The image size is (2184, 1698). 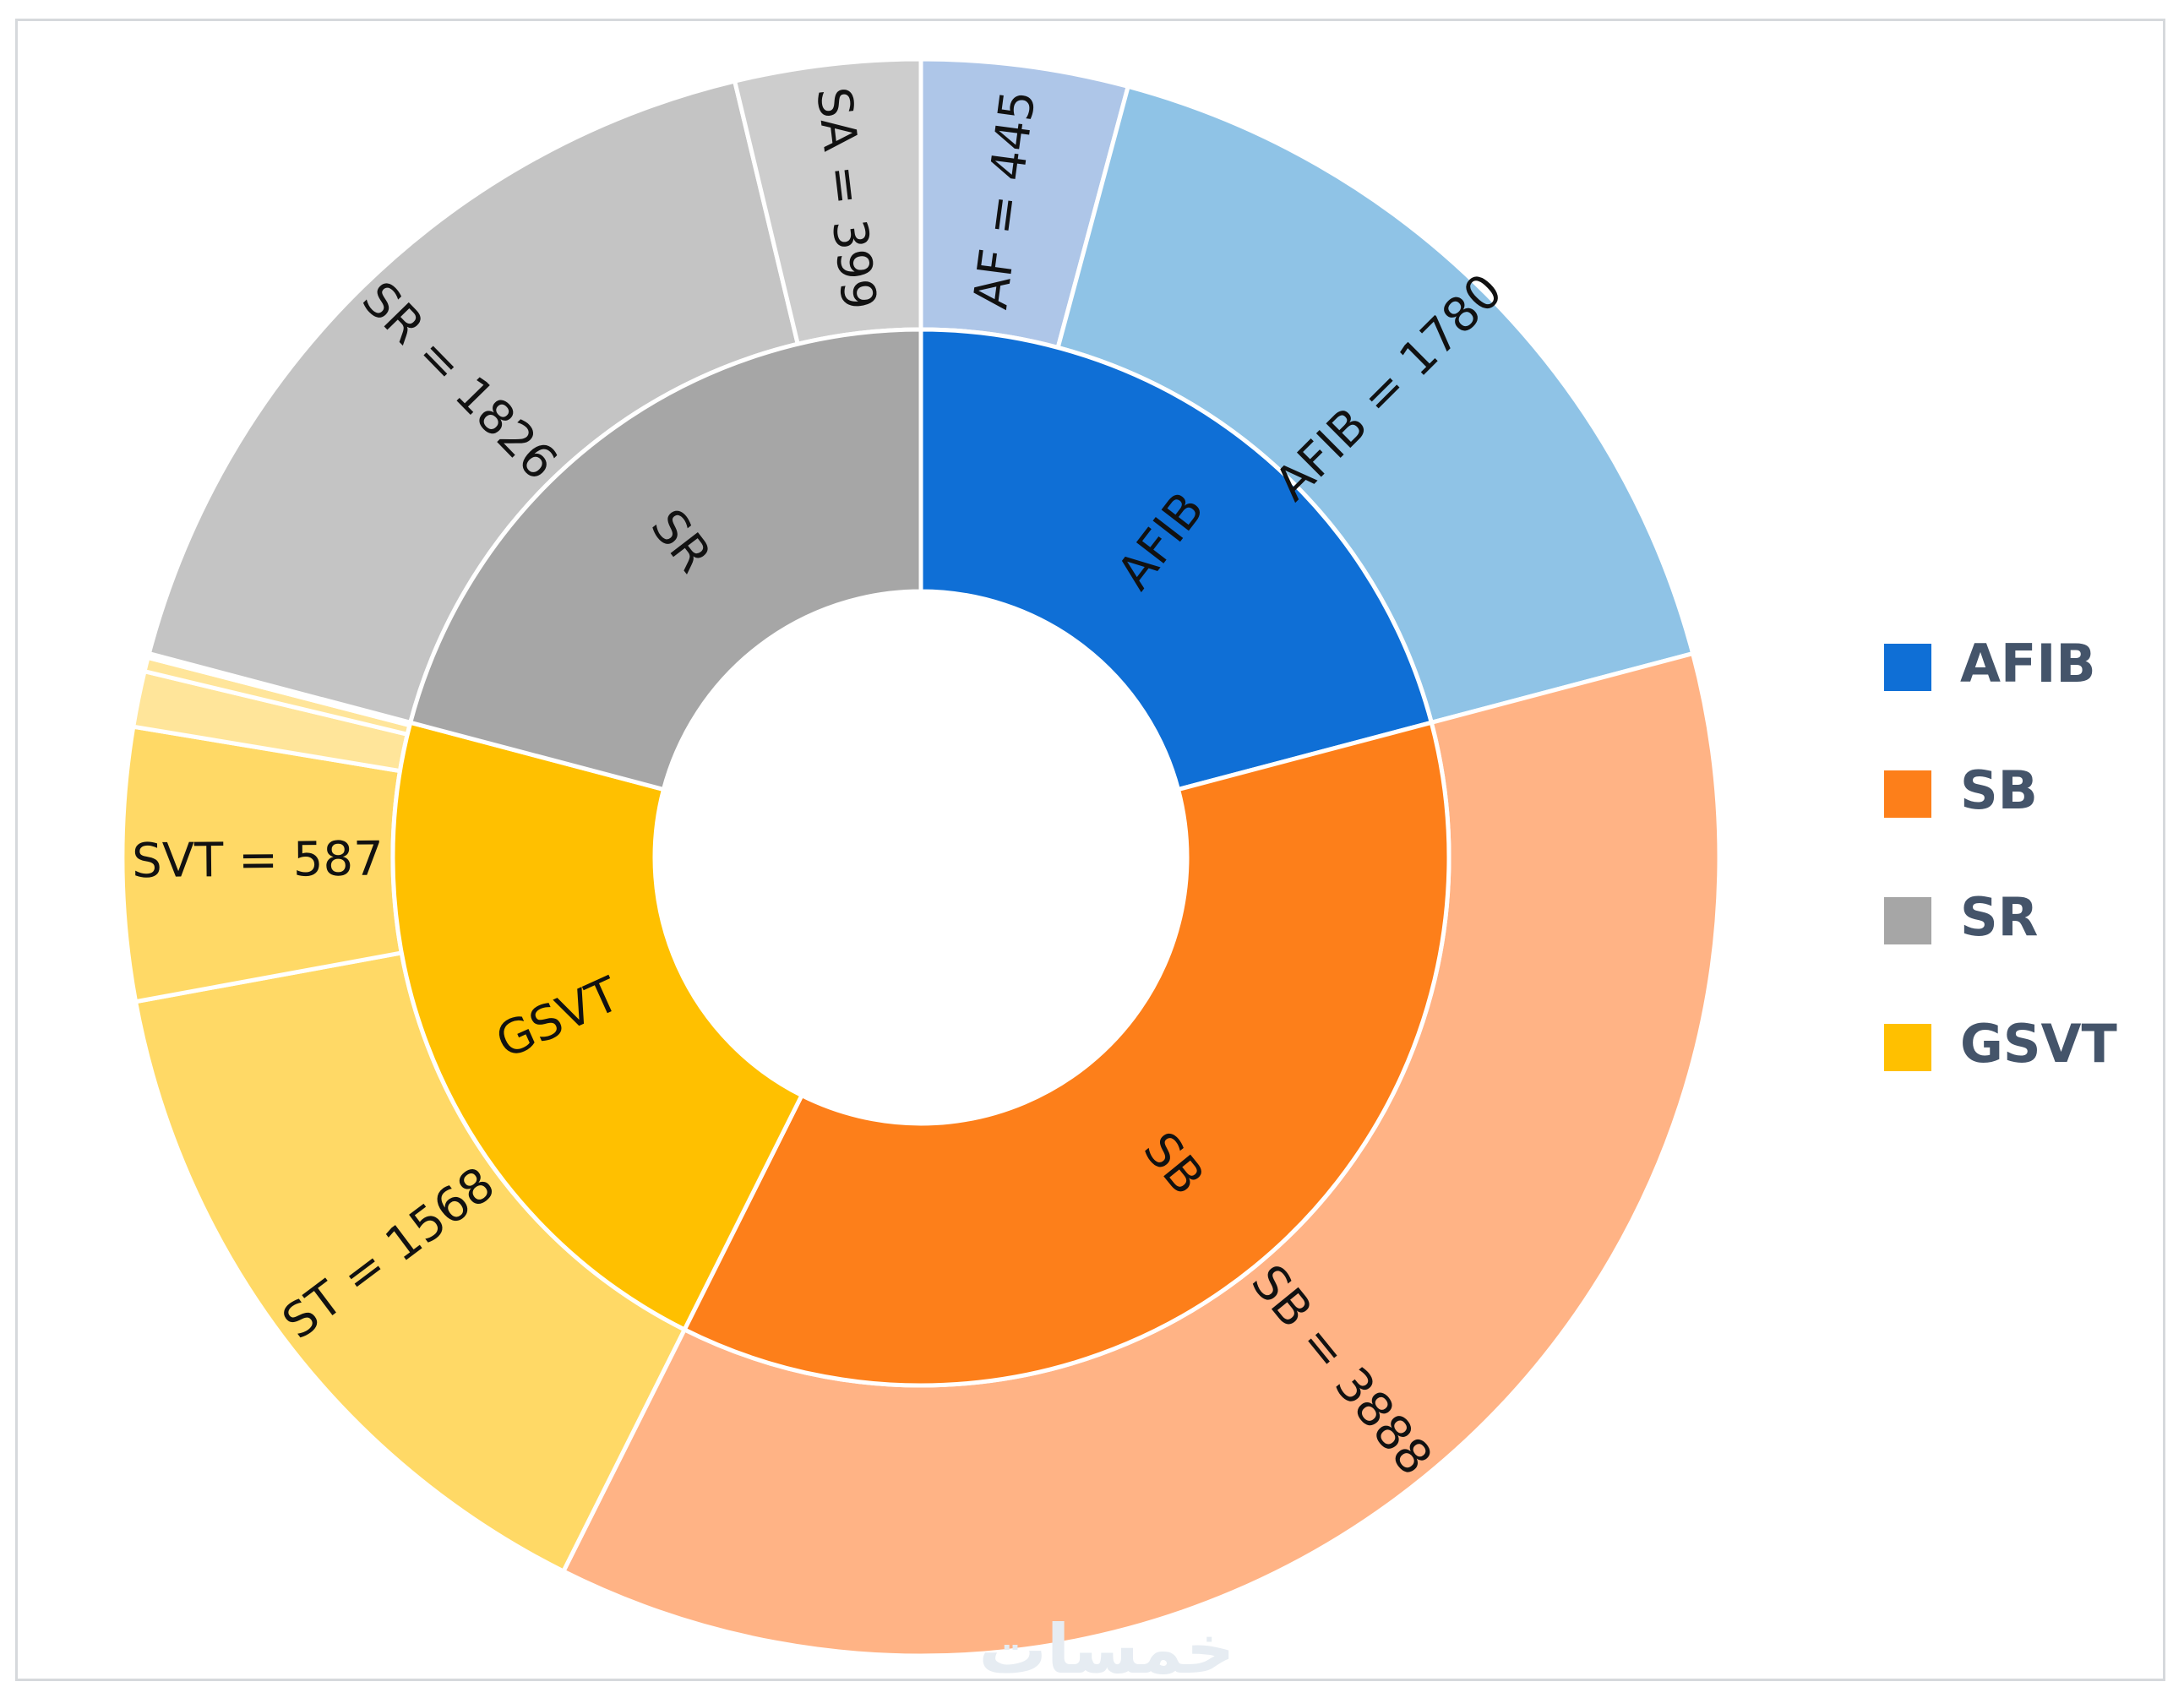 What do you see at coordinates (1176, 559) in the screenshot?
I see `inner-slice-afib` at bounding box center [1176, 559].